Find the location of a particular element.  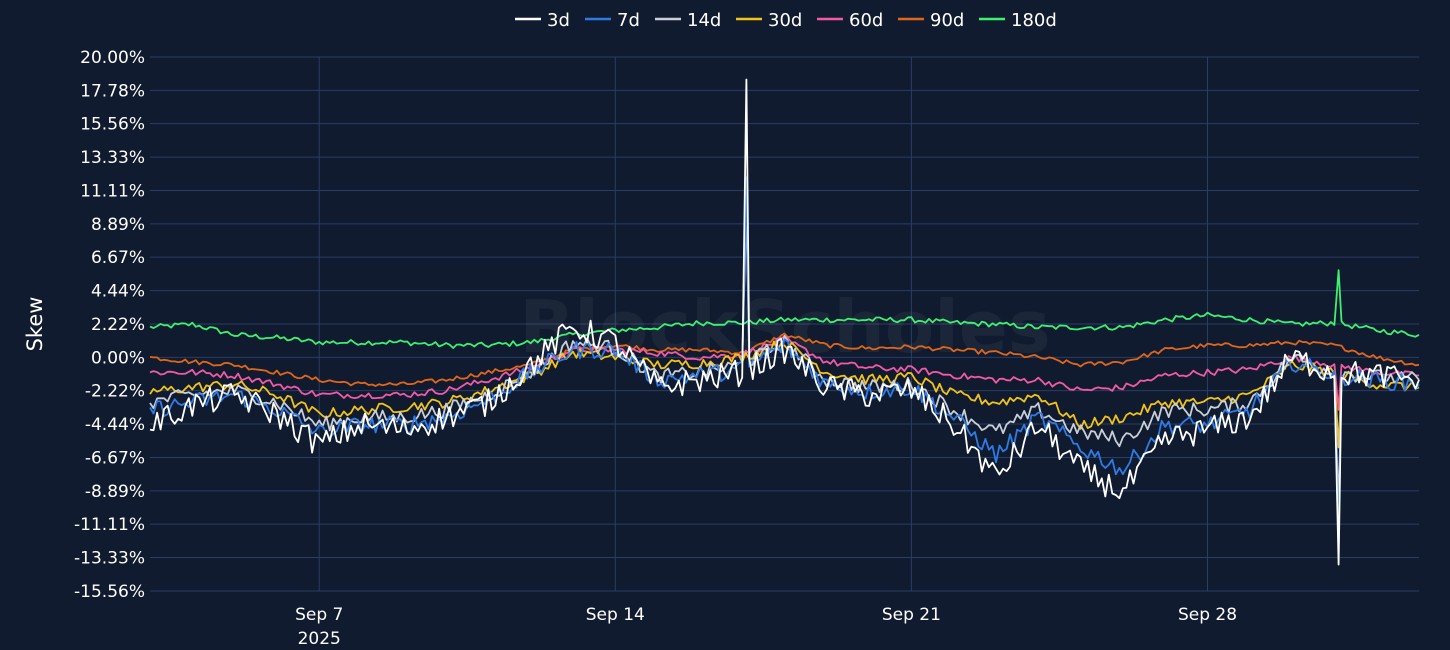

series-line-180d is located at coordinates (784, 309).